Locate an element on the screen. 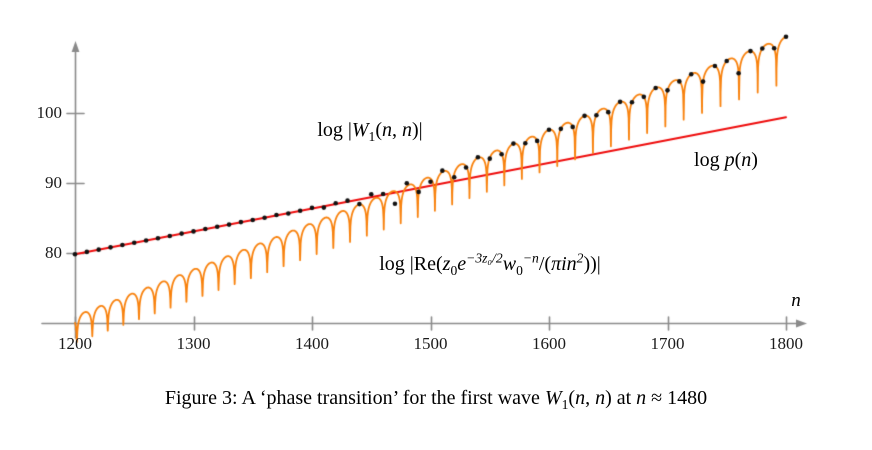 The image size is (872, 450). x-tick-label: 1800 is located at coordinates (786, 343).